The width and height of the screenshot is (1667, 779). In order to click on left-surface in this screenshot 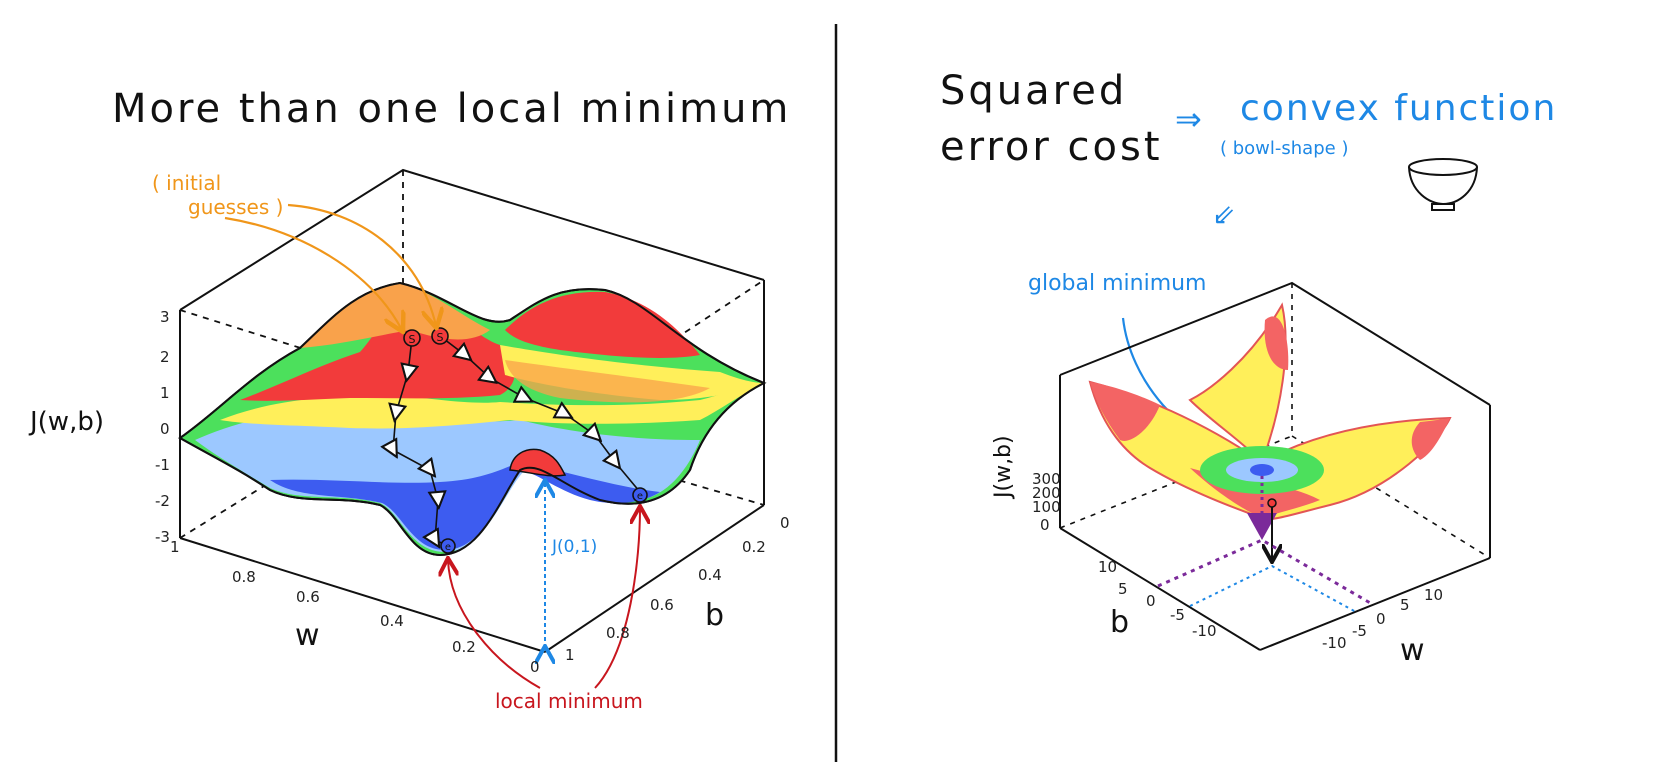, I will do `click(472, 419)`.